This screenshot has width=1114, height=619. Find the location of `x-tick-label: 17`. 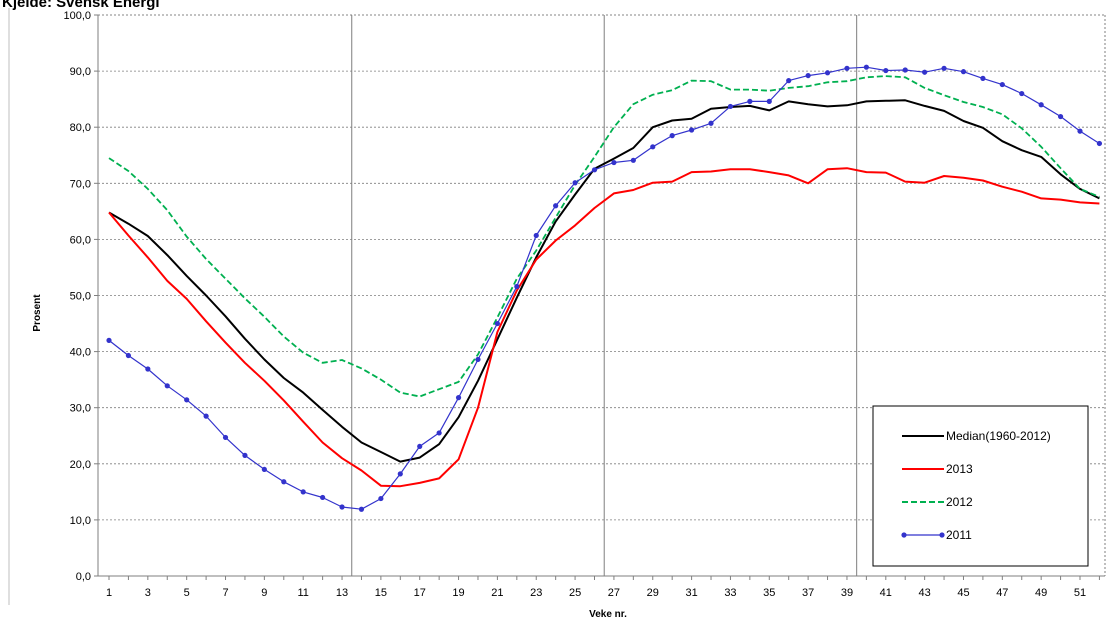

x-tick-label: 17 is located at coordinates (420, 593).